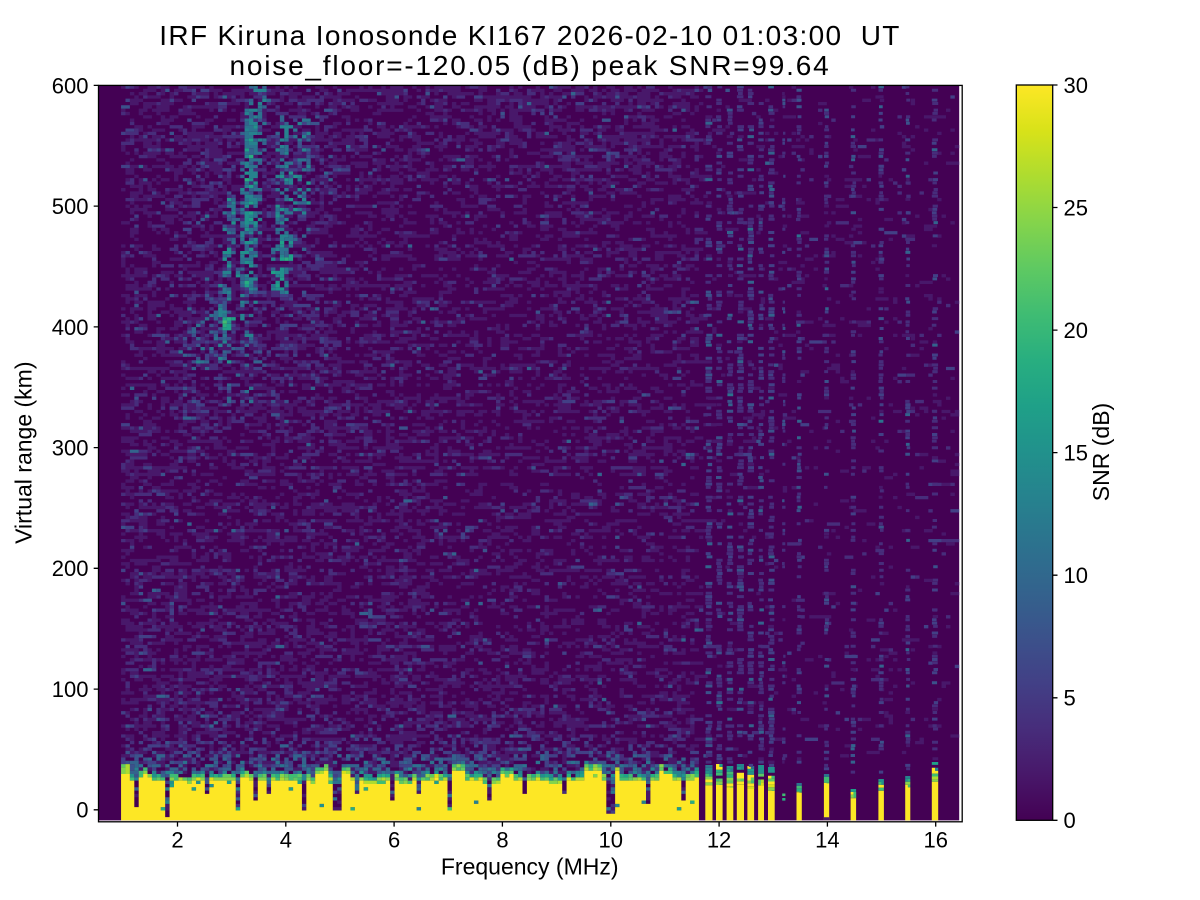 Image resolution: width=1200 pixels, height=900 pixels. I want to click on svg-text: 5, so click(1070, 698).